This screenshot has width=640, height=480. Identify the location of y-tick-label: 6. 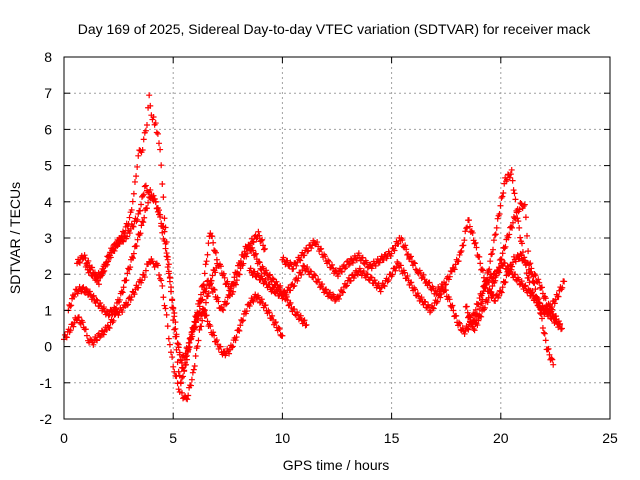
(48, 129).